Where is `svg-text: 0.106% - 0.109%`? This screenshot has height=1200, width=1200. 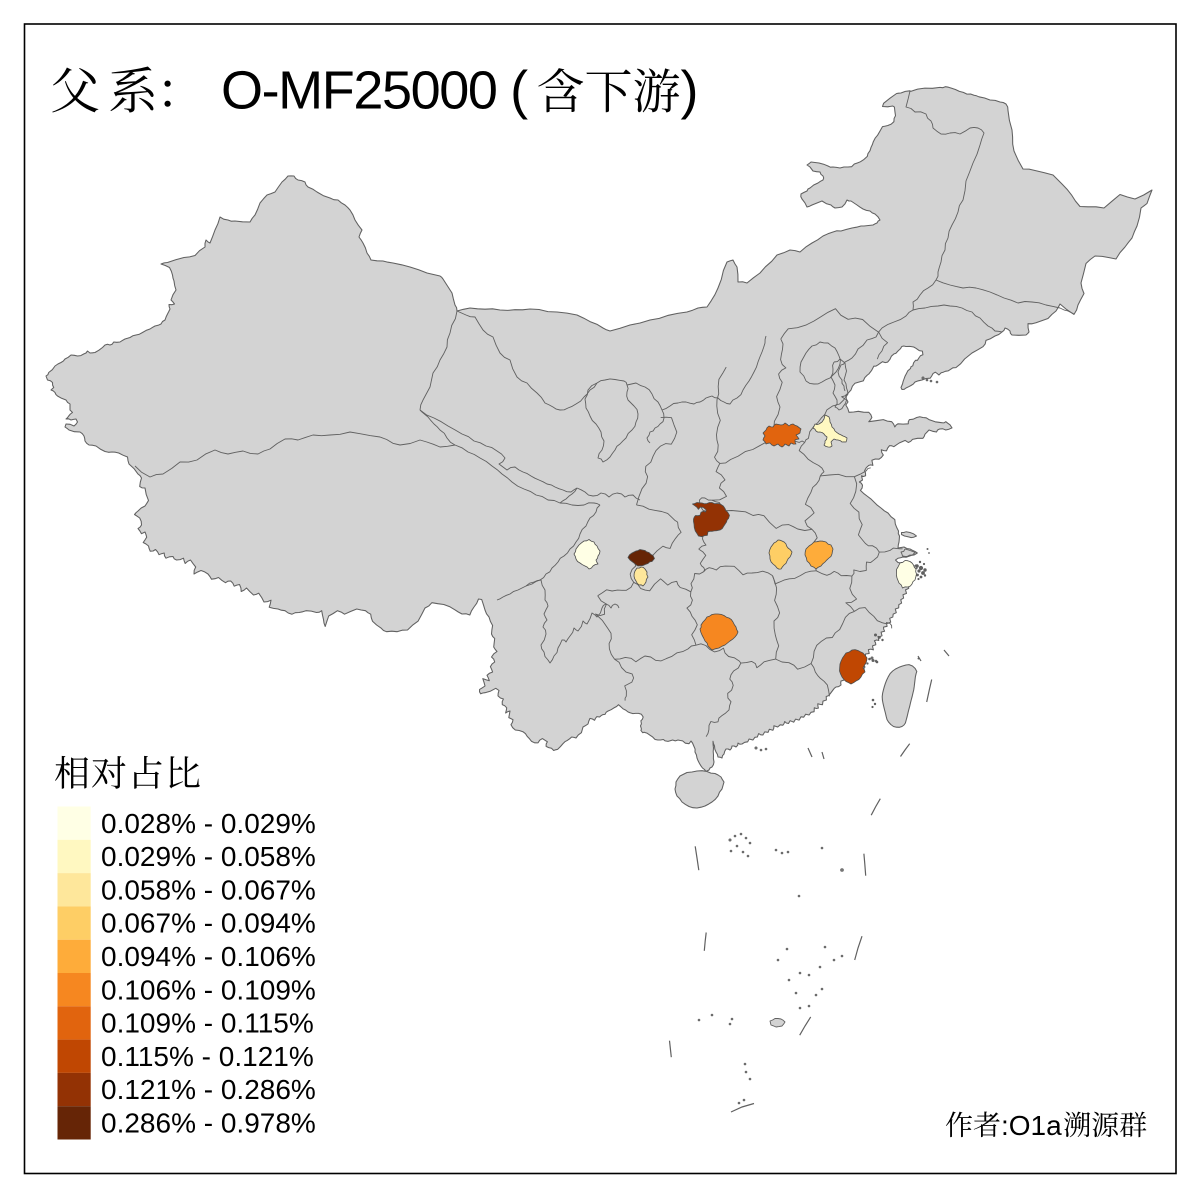
svg-text: 0.106% - 0.109% is located at coordinates (208, 989).